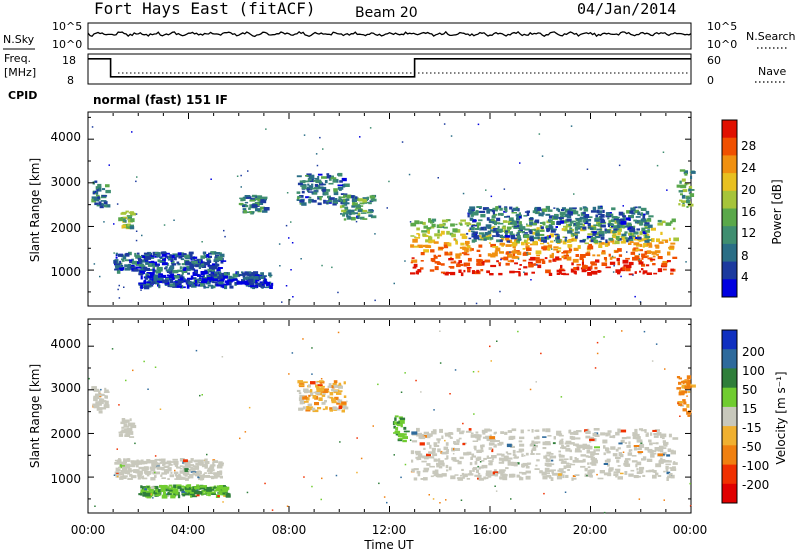 Image resolution: width=800 pixels, height=554 pixels. I want to click on power-colorbar-frame, so click(729, 208).